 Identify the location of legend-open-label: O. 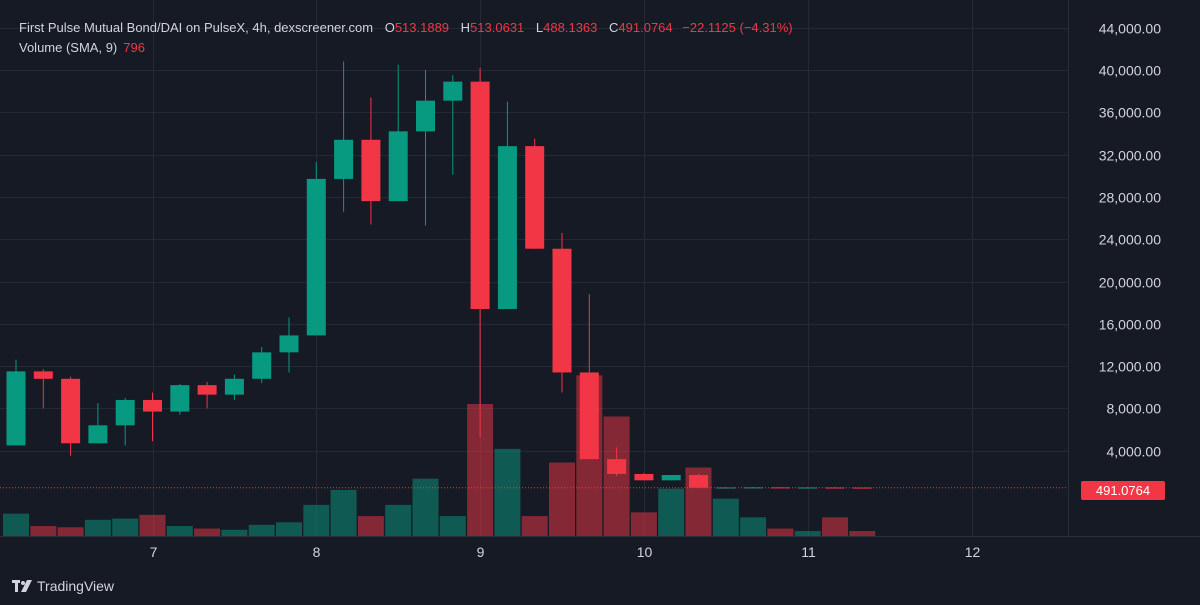
(389, 27).